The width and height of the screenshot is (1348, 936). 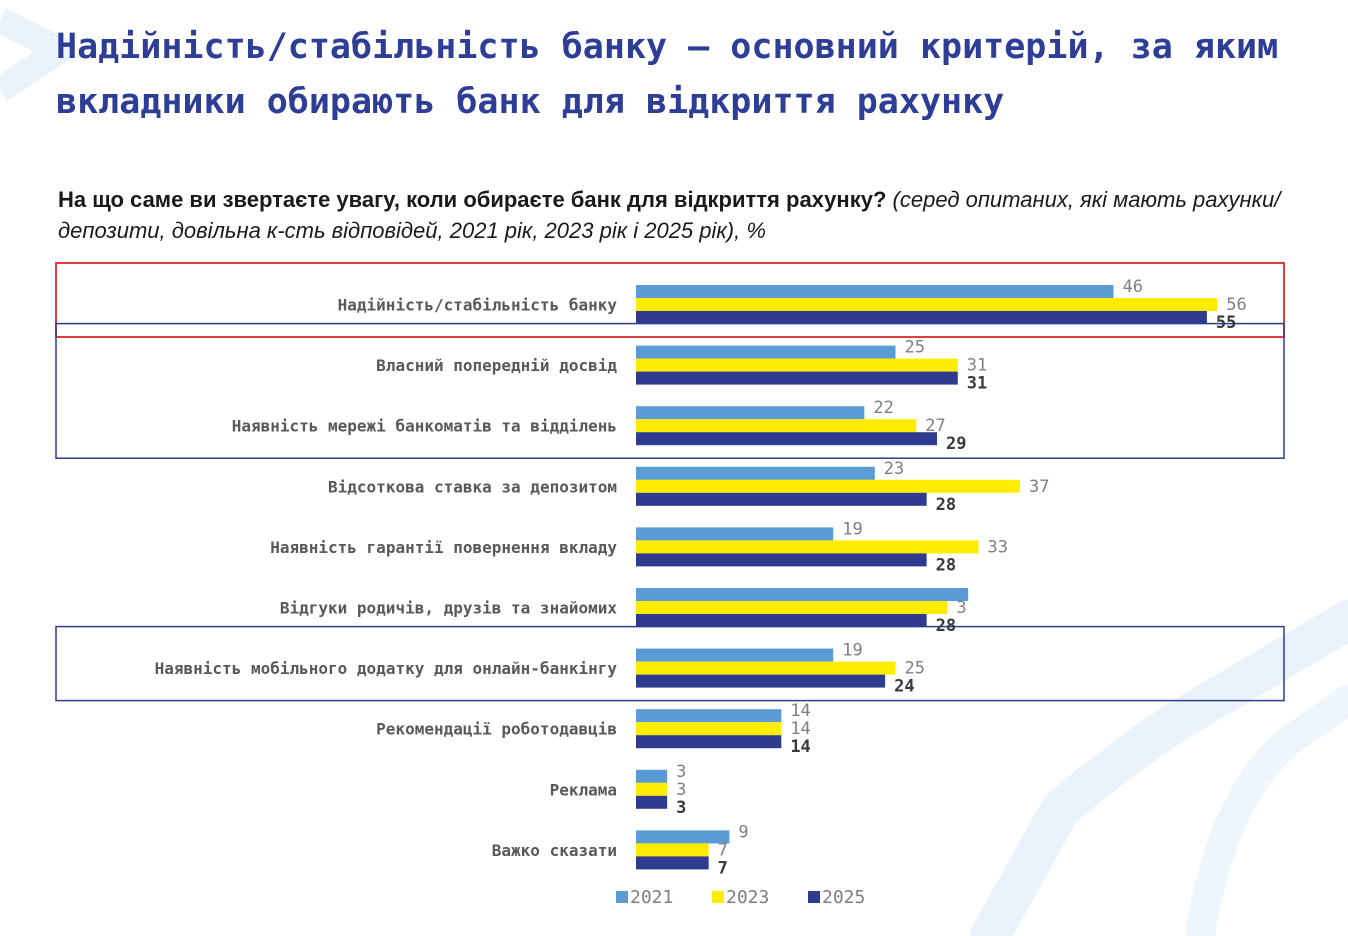 What do you see at coordinates (1236, 305) in the screenshot?
I see `data-label-2023: 56` at bounding box center [1236, 305].